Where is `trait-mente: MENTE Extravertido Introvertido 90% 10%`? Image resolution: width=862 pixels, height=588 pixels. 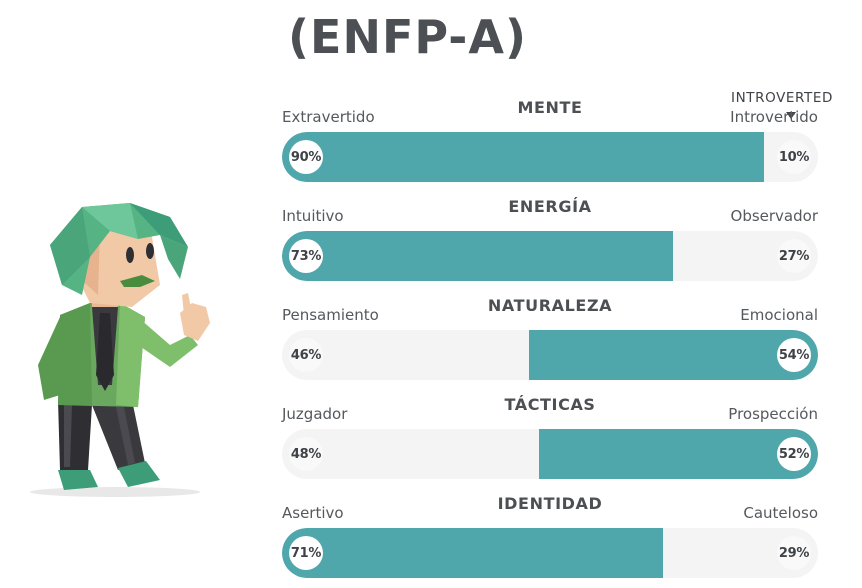
trait-mente: MENTE Extravertido Introvertido 90% 10% is located at coordinates (550, 141).